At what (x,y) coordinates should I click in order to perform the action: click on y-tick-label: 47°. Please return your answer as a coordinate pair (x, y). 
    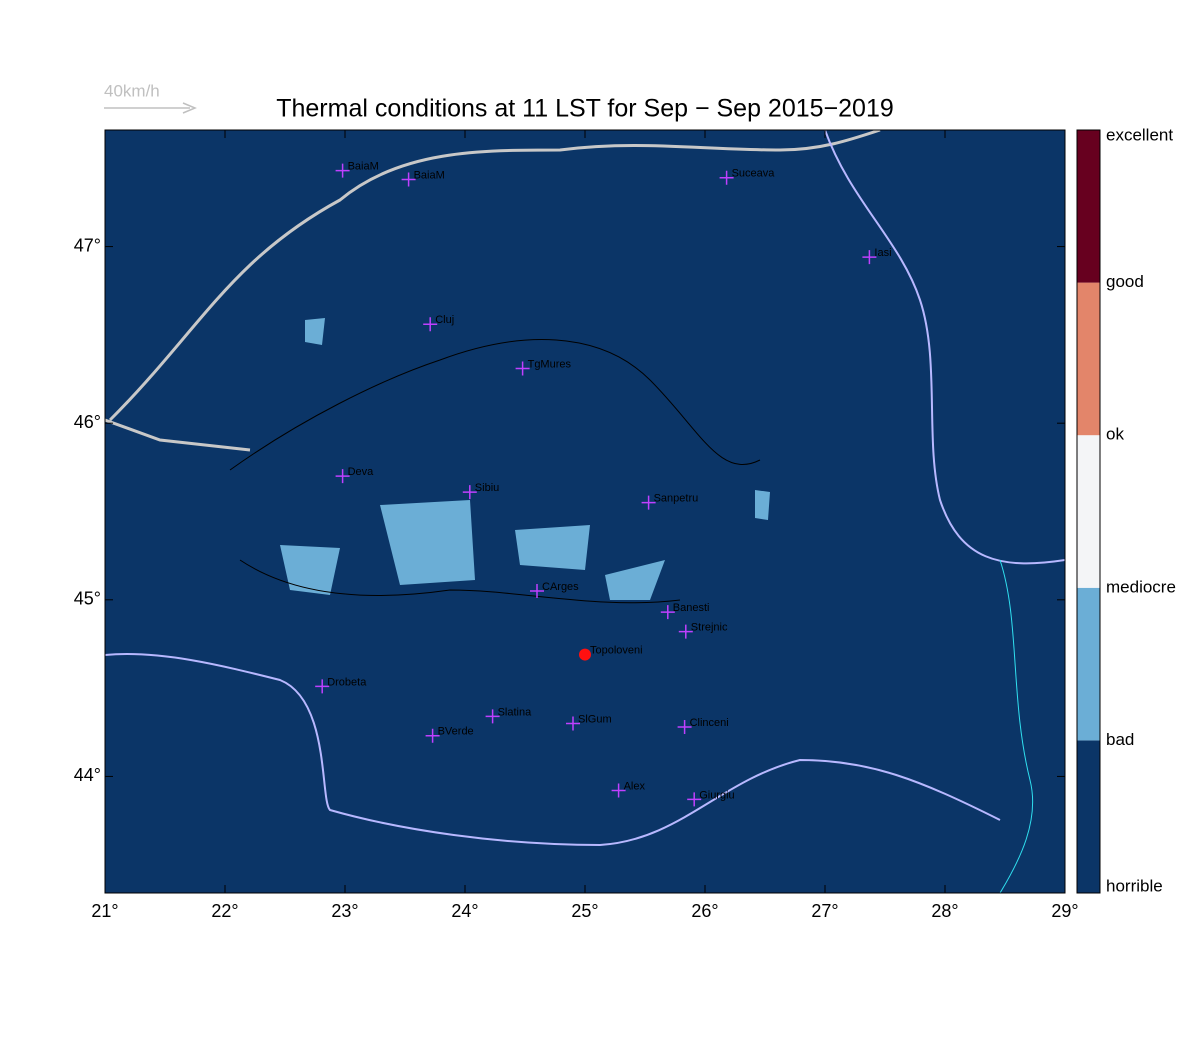
    Looking at the image, I should click on (87, 245).